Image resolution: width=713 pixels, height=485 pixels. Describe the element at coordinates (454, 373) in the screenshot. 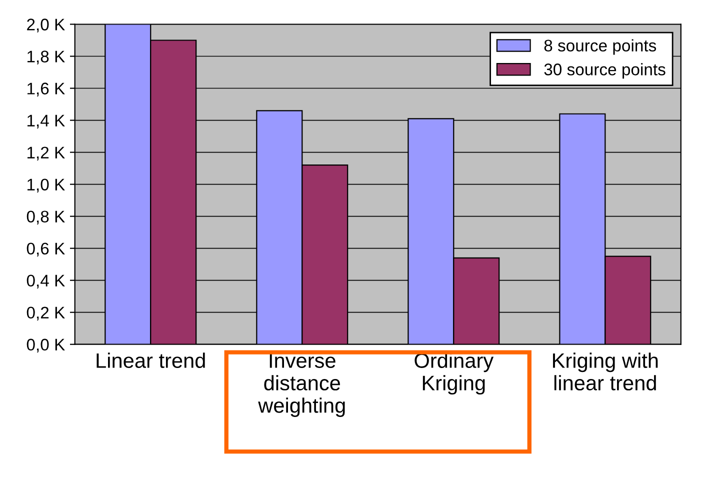

I see `x-tick-label: Ordinary Kriging` at that location.